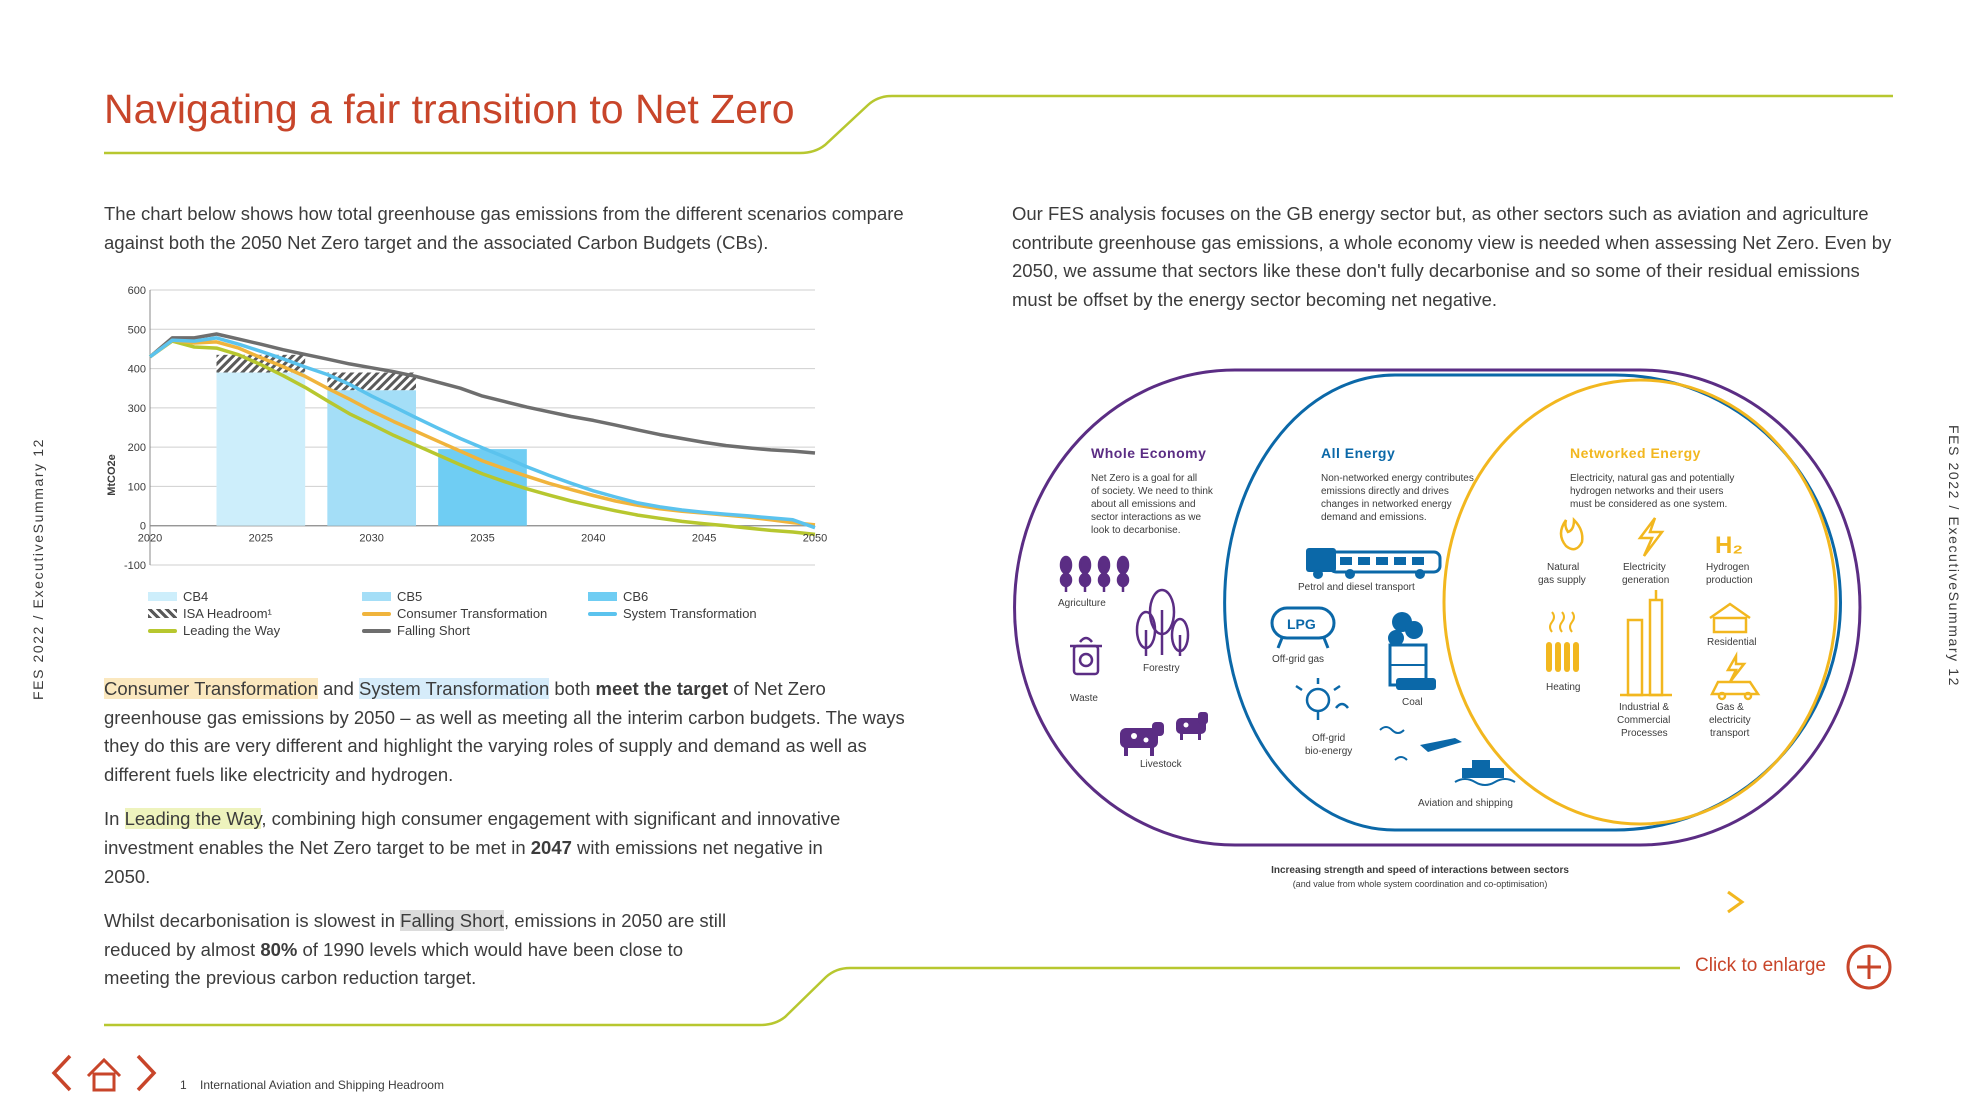  I want to click on y-tick-label: 200, so click(137, 448).